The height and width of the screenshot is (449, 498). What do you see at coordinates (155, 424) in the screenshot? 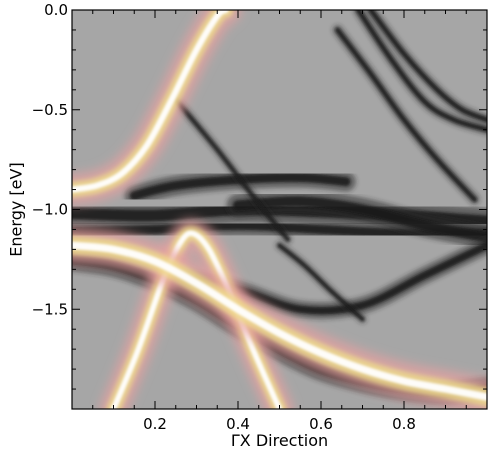
I see `x-tick-label: 0.2` at bounding box center [155, 424].